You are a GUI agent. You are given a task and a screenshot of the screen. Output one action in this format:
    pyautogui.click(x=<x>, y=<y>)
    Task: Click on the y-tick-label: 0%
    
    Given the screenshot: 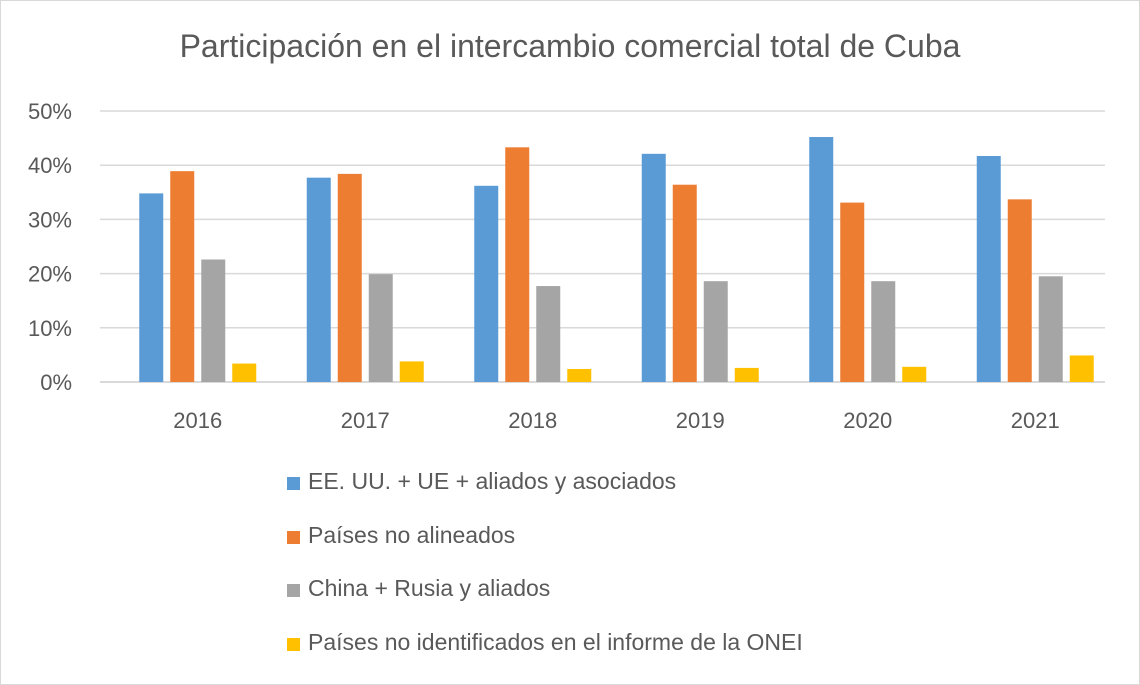 What is the action you would take?
    pyautogui.click(x=56, y=382)
    